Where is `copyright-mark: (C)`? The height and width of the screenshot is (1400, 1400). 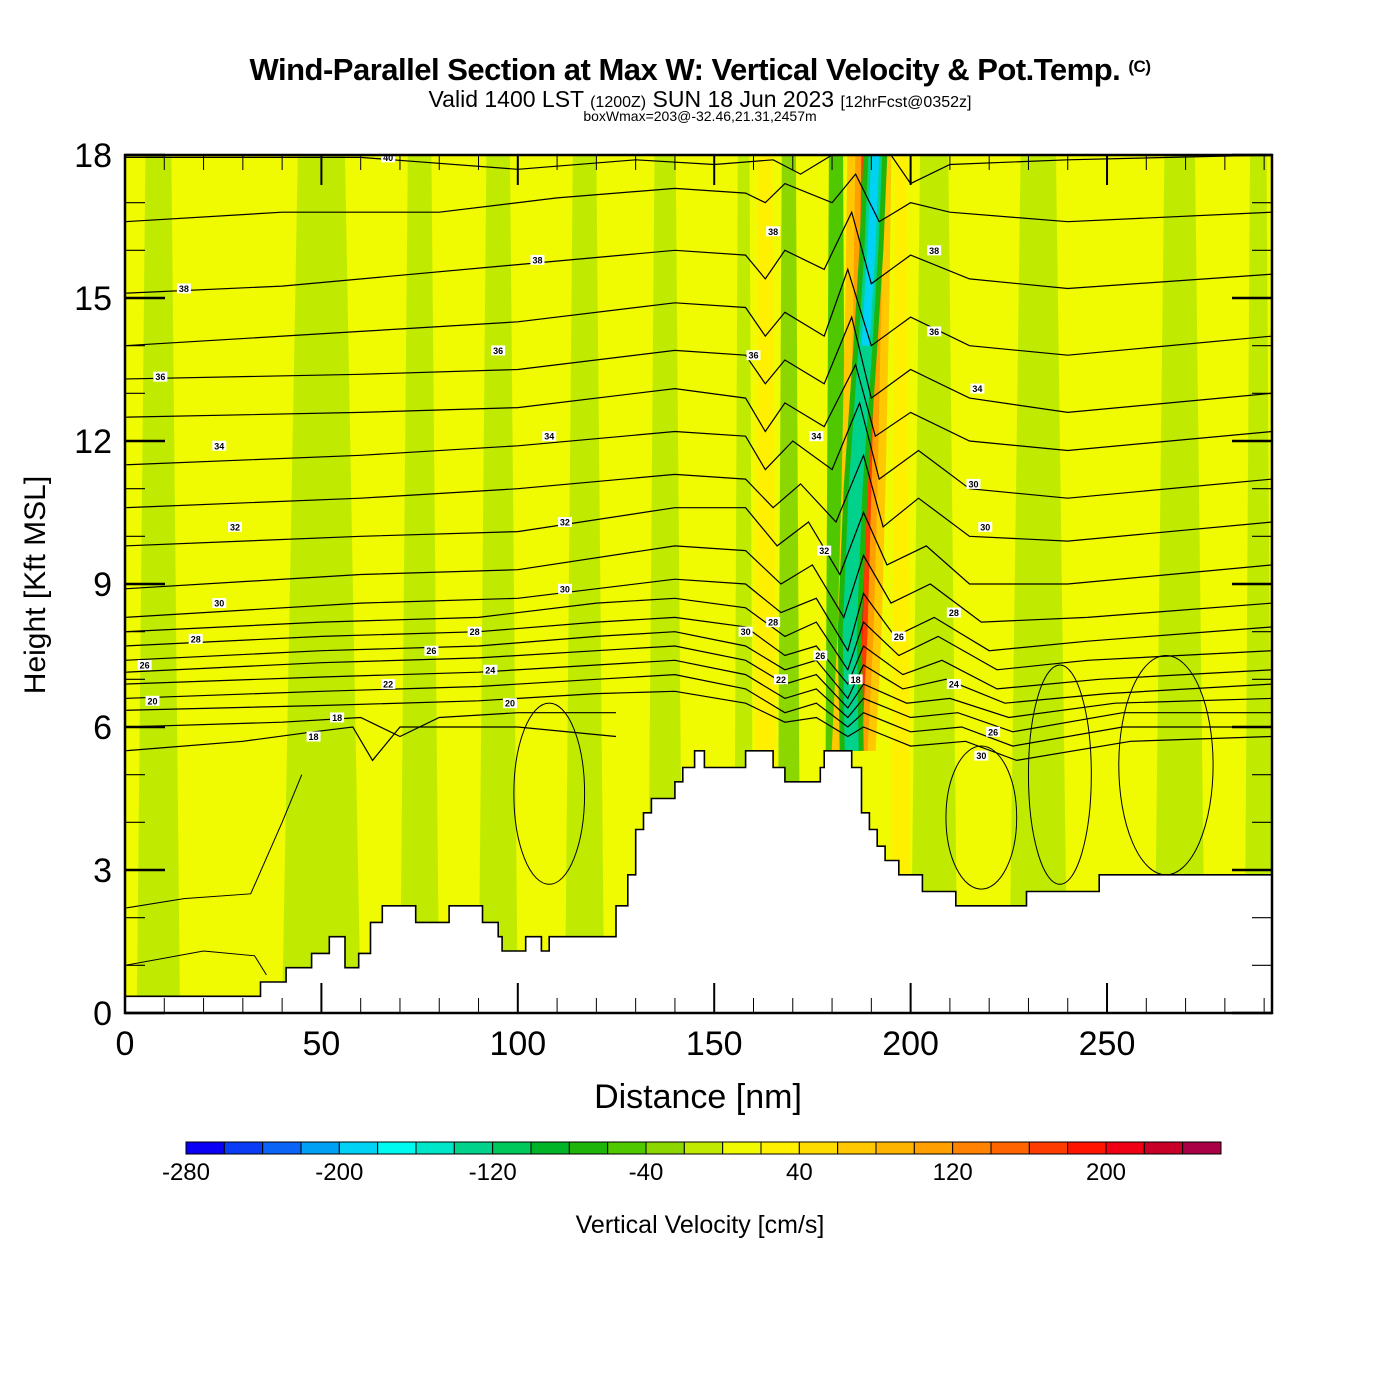 copyright-mark: (C) is located at coordinates (1139, 66).